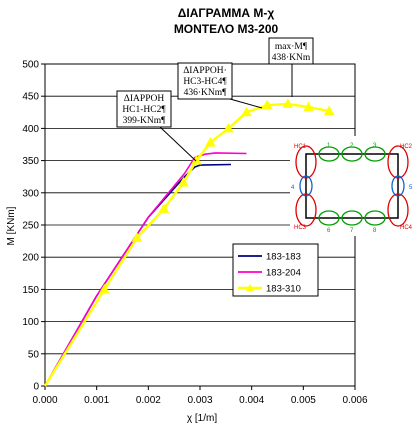  I want to click on legend: 183-183 183-204 183-310, so click(275, 270).